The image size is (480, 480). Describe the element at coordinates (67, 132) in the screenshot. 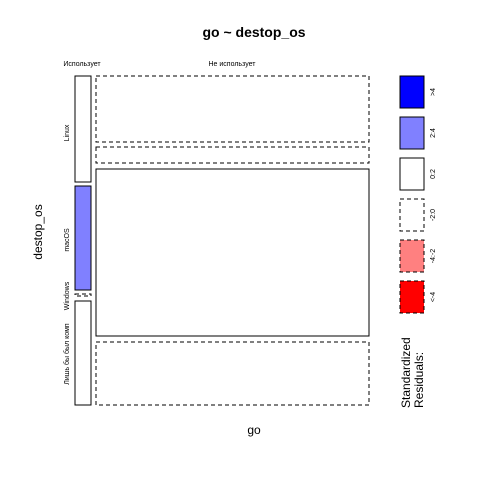

I see `y-category-label: Linux` at that location.